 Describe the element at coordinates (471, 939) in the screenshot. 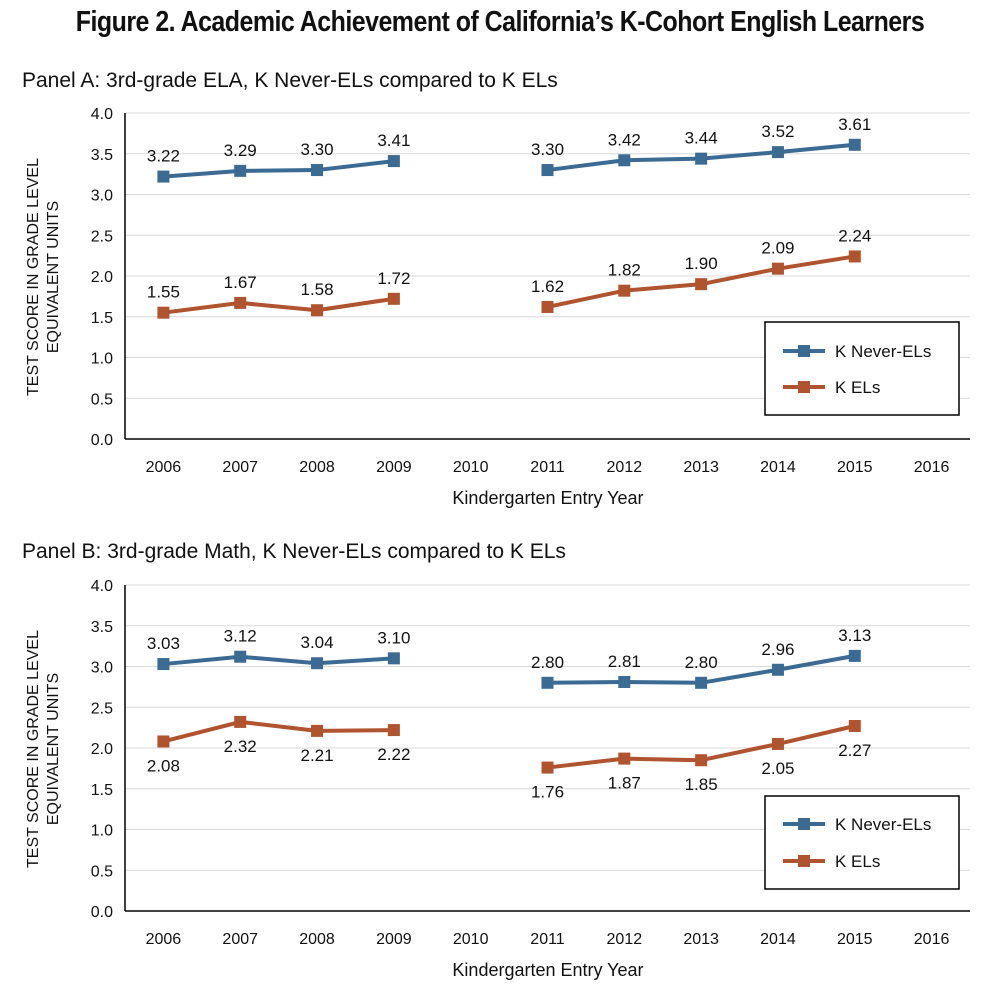

I see `panel-b-x-tick-label: 2010` at that location.